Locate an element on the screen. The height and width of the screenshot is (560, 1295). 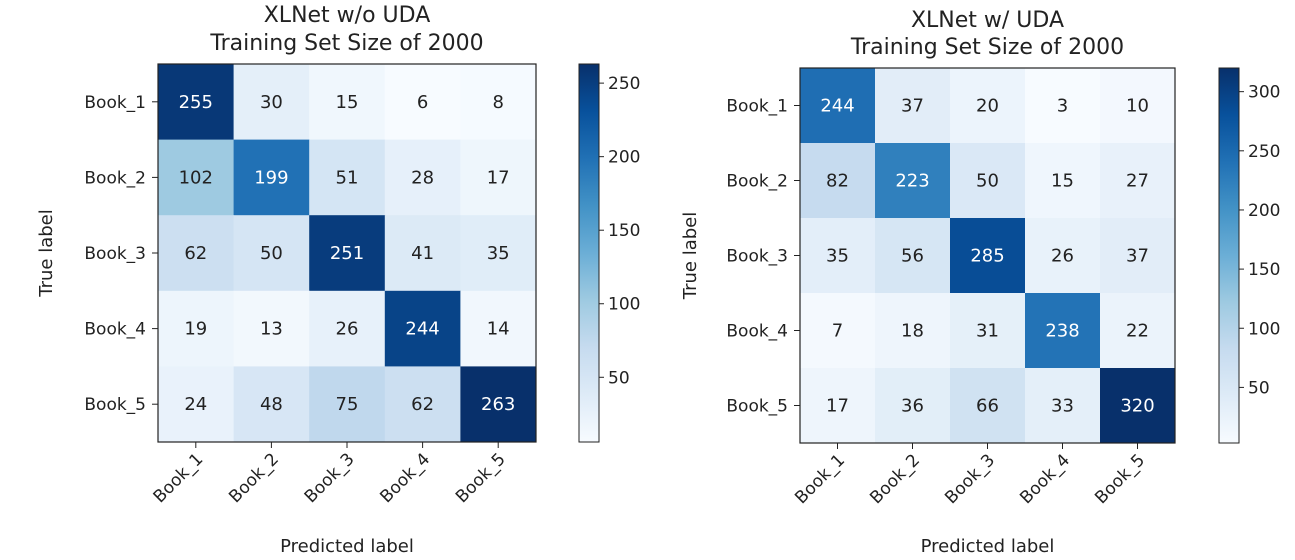
panel-2-cell-r1-c1 is located at coordinates (838, 106).